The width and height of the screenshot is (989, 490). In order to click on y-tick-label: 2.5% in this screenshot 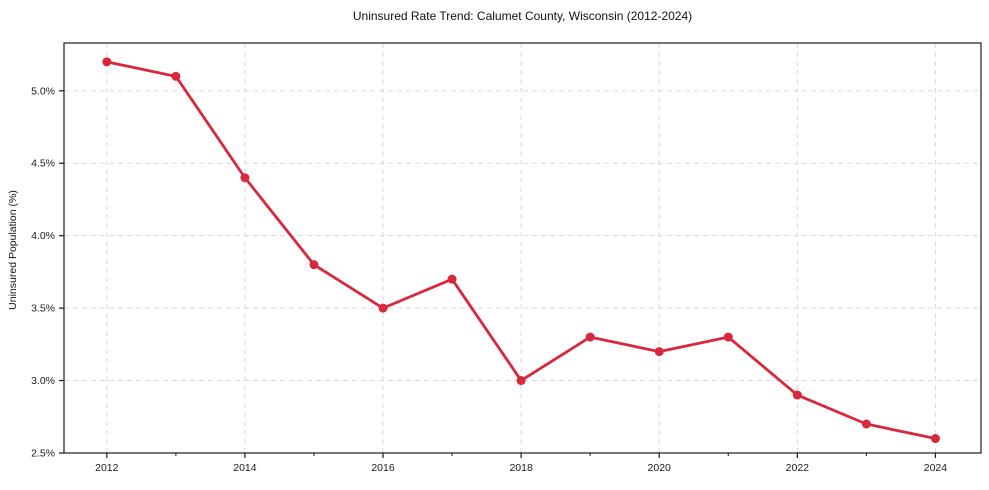, I will do `click(43, 454)`.